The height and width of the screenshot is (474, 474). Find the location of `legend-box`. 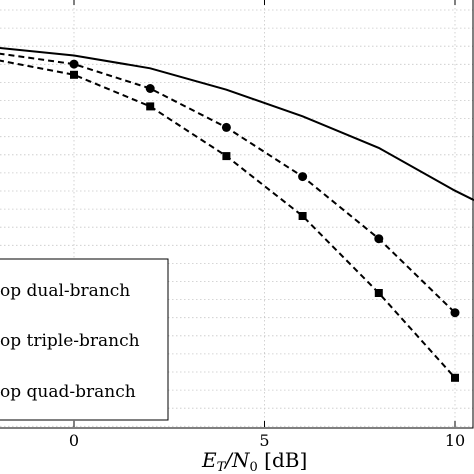

legend-box is located at coordinates (84, 339).